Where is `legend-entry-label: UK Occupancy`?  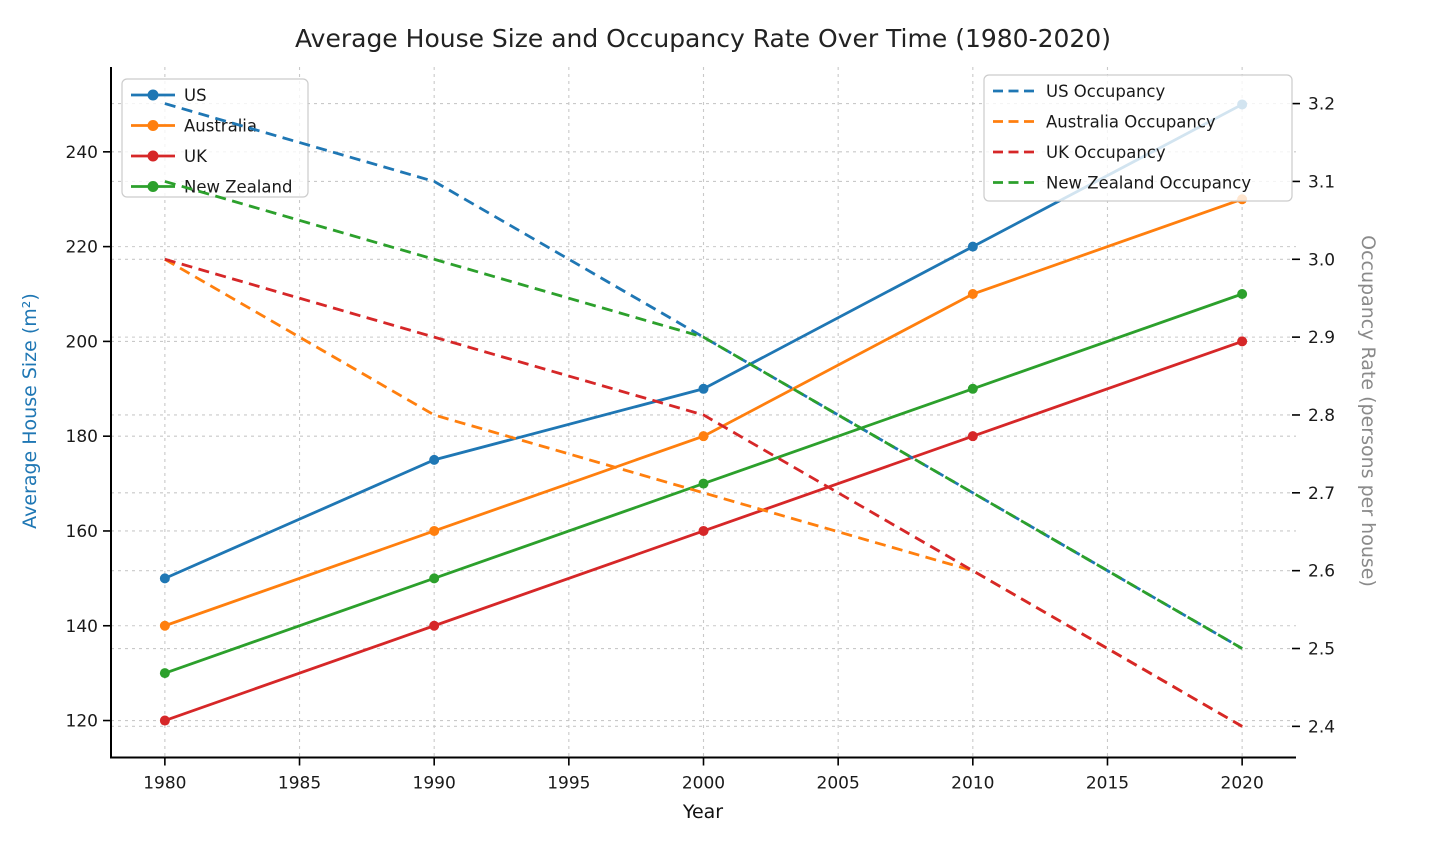 legend-entry-label: UK Occupancy is located at coordinates (1106, 152).